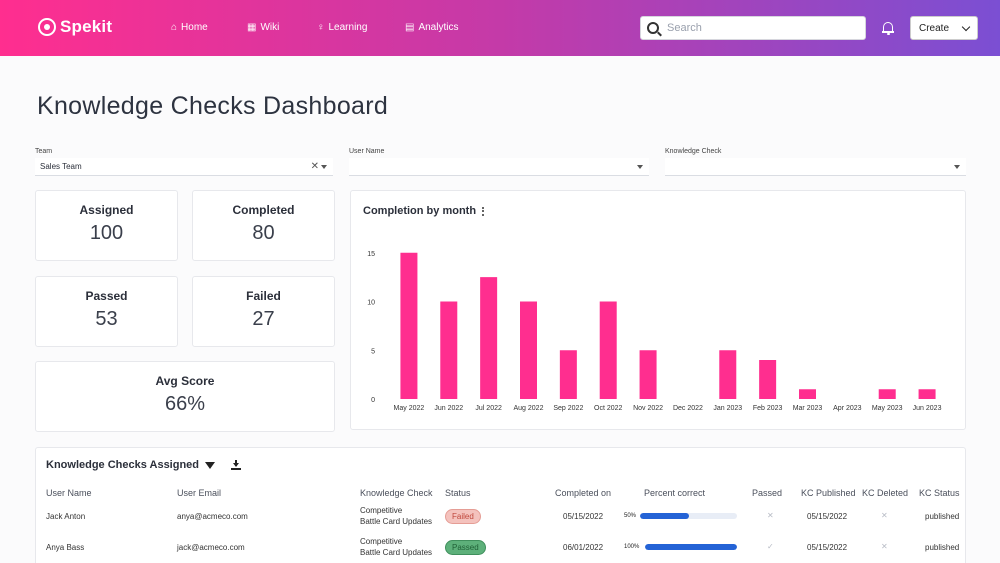 This screenshot has width=1000, height=563. I want to click on completed-stat-card: Completed 80, so click(263, 225).